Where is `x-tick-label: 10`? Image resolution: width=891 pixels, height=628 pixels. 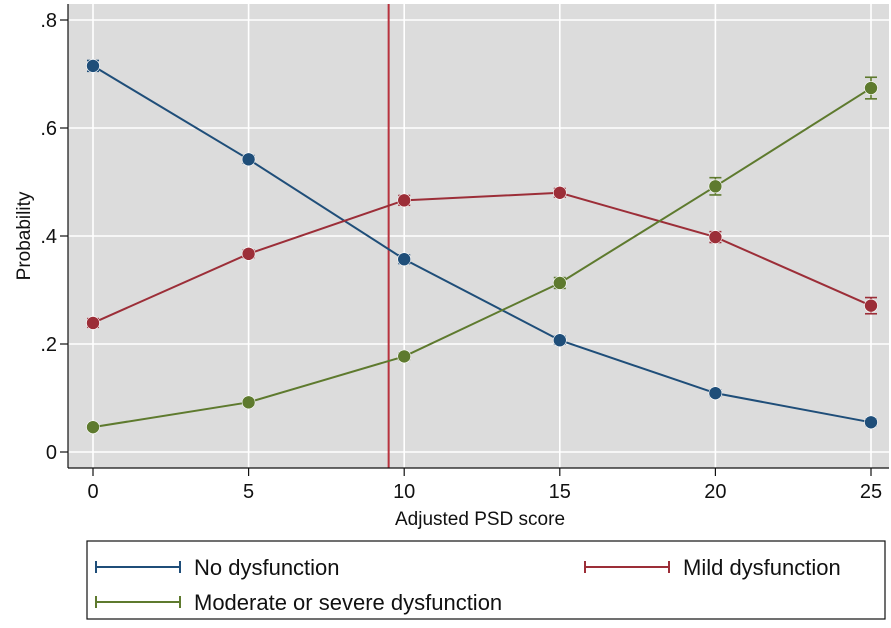 x-tick-label: 10 is located at coordinates (404, 492).